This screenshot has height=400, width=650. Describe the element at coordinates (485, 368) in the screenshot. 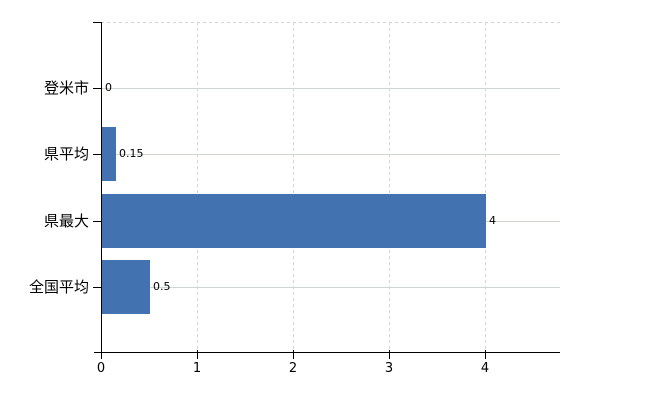

I see `x-tick-label: 4` at that location.